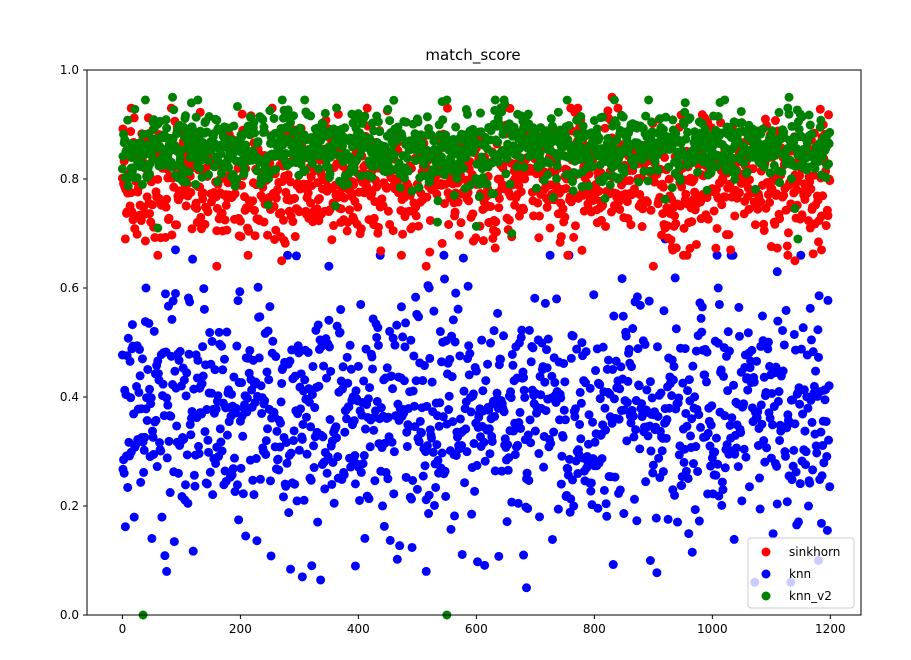  I want to click on legend-label-sinkhorn: sinkhorn, so click(814, 552).